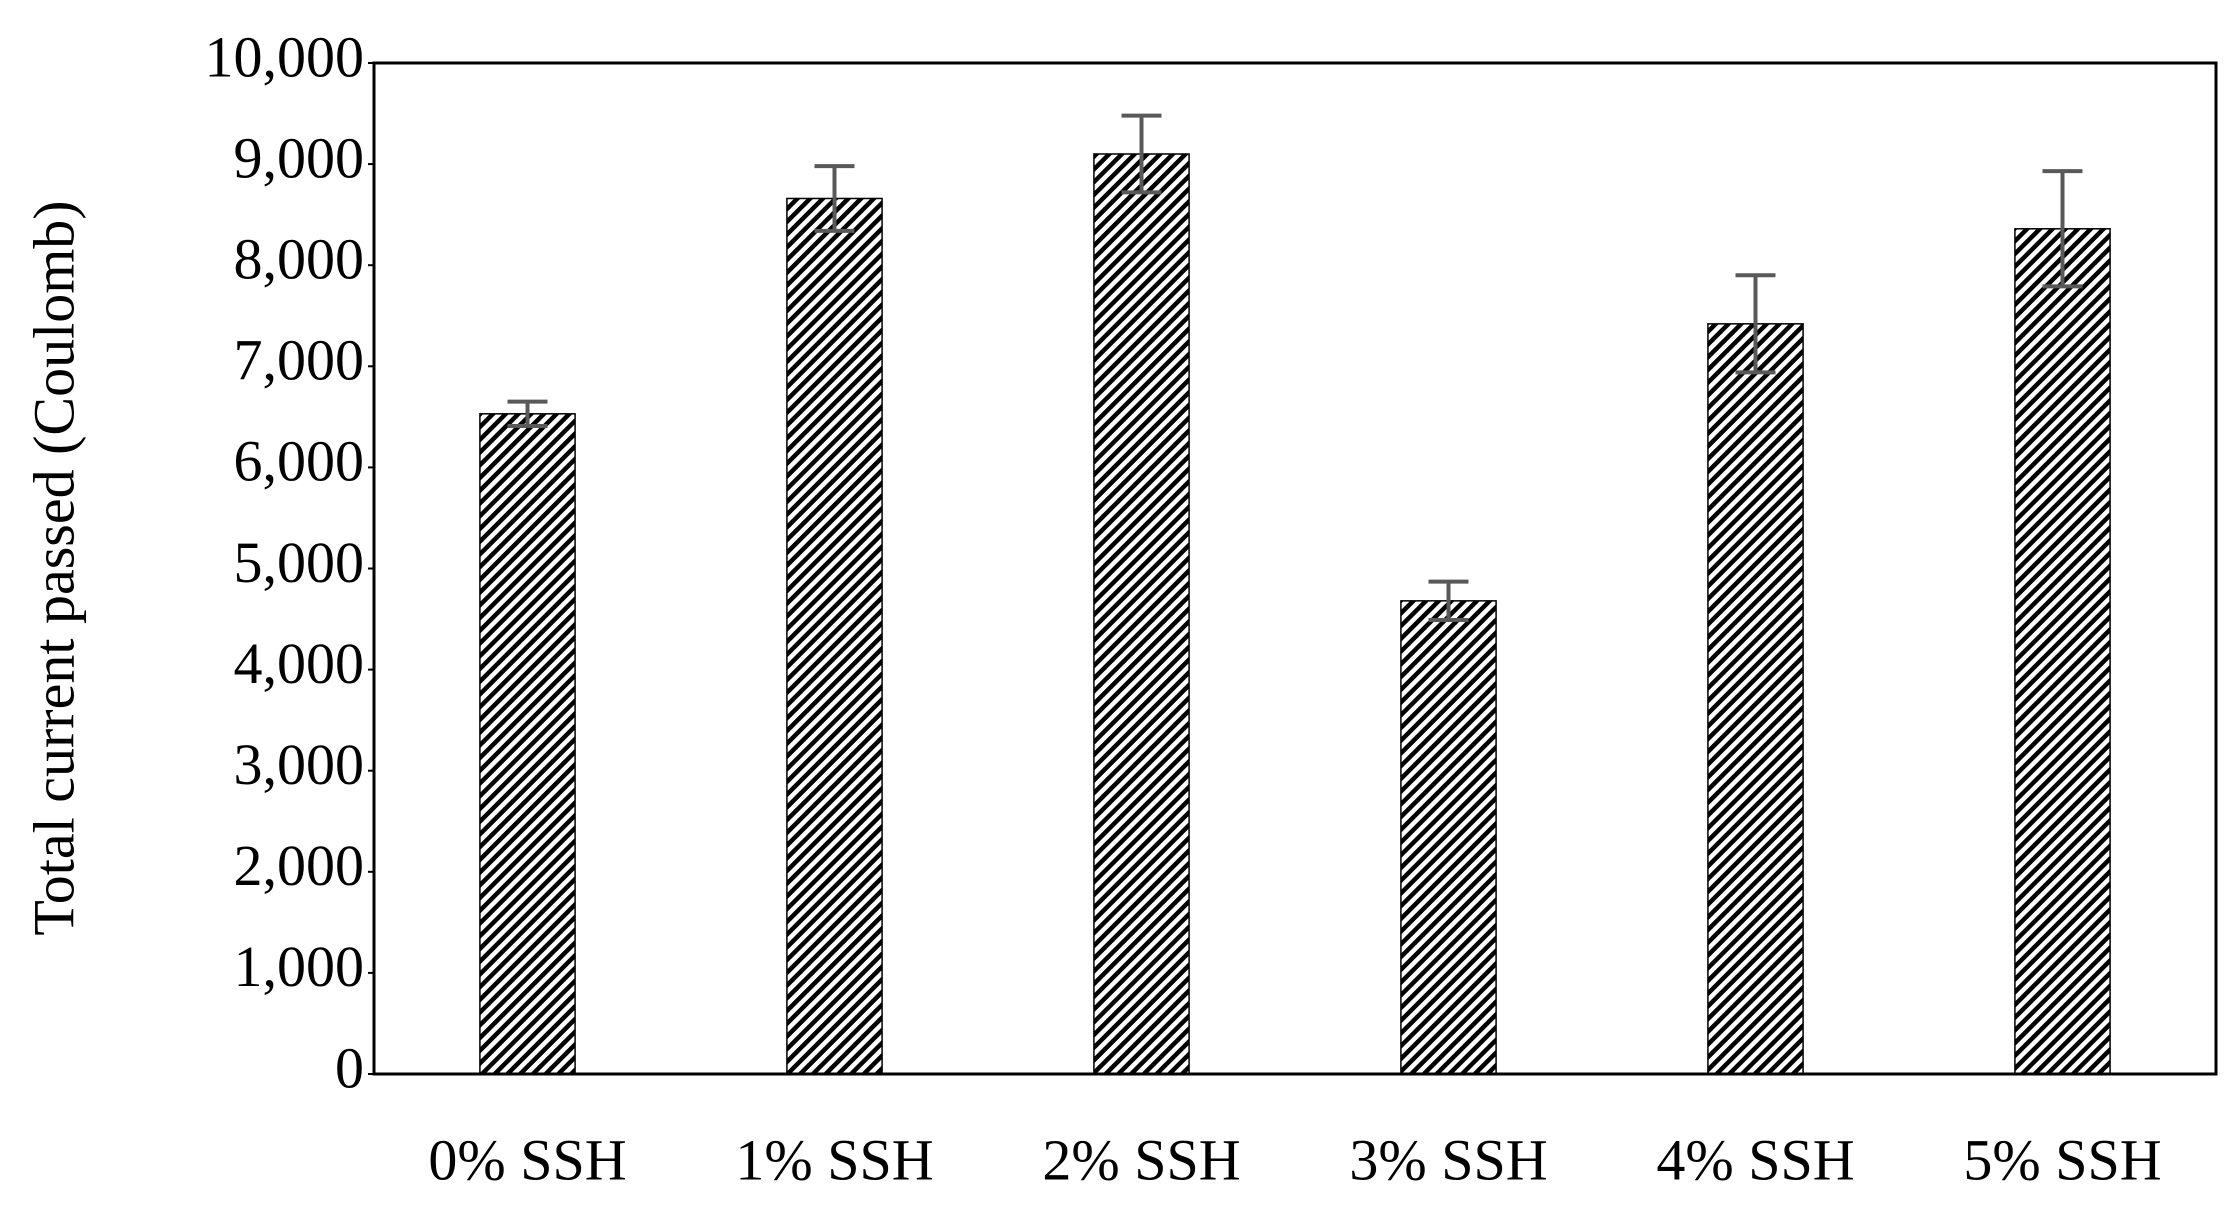  I want to click on x-tick-label: 4% SSH, so click(1755, 1159).